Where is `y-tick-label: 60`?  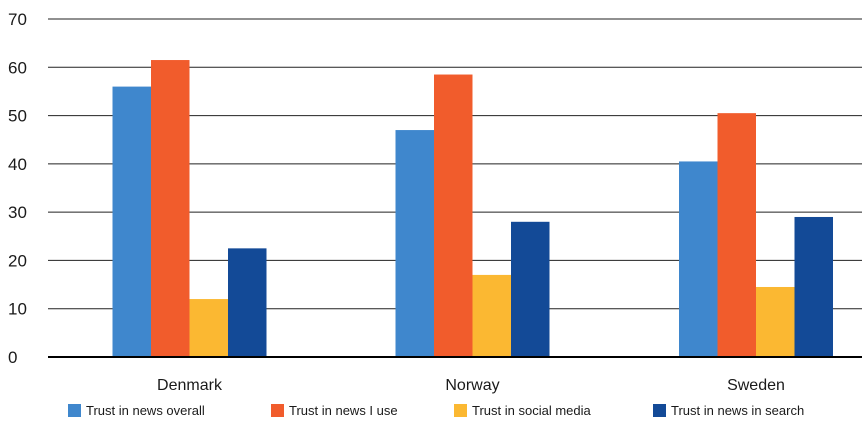 y-tick-label: 60 is located at coordinates (17, 67).